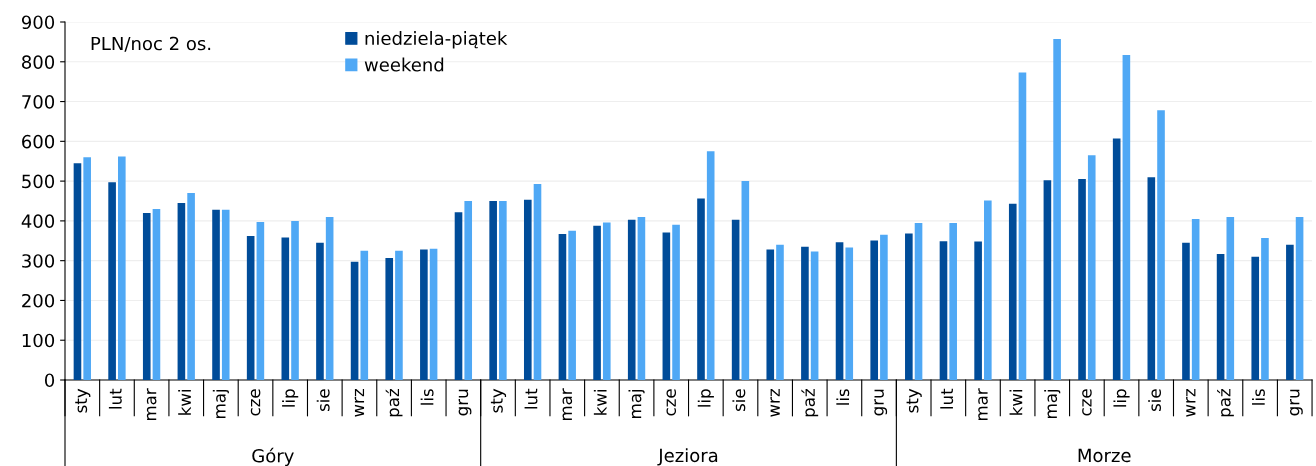 This screenshot has height=466, width=1316. Describe the element at coordinates (687, 457) in the screenshot. I see `text: Jeziora` at that location.